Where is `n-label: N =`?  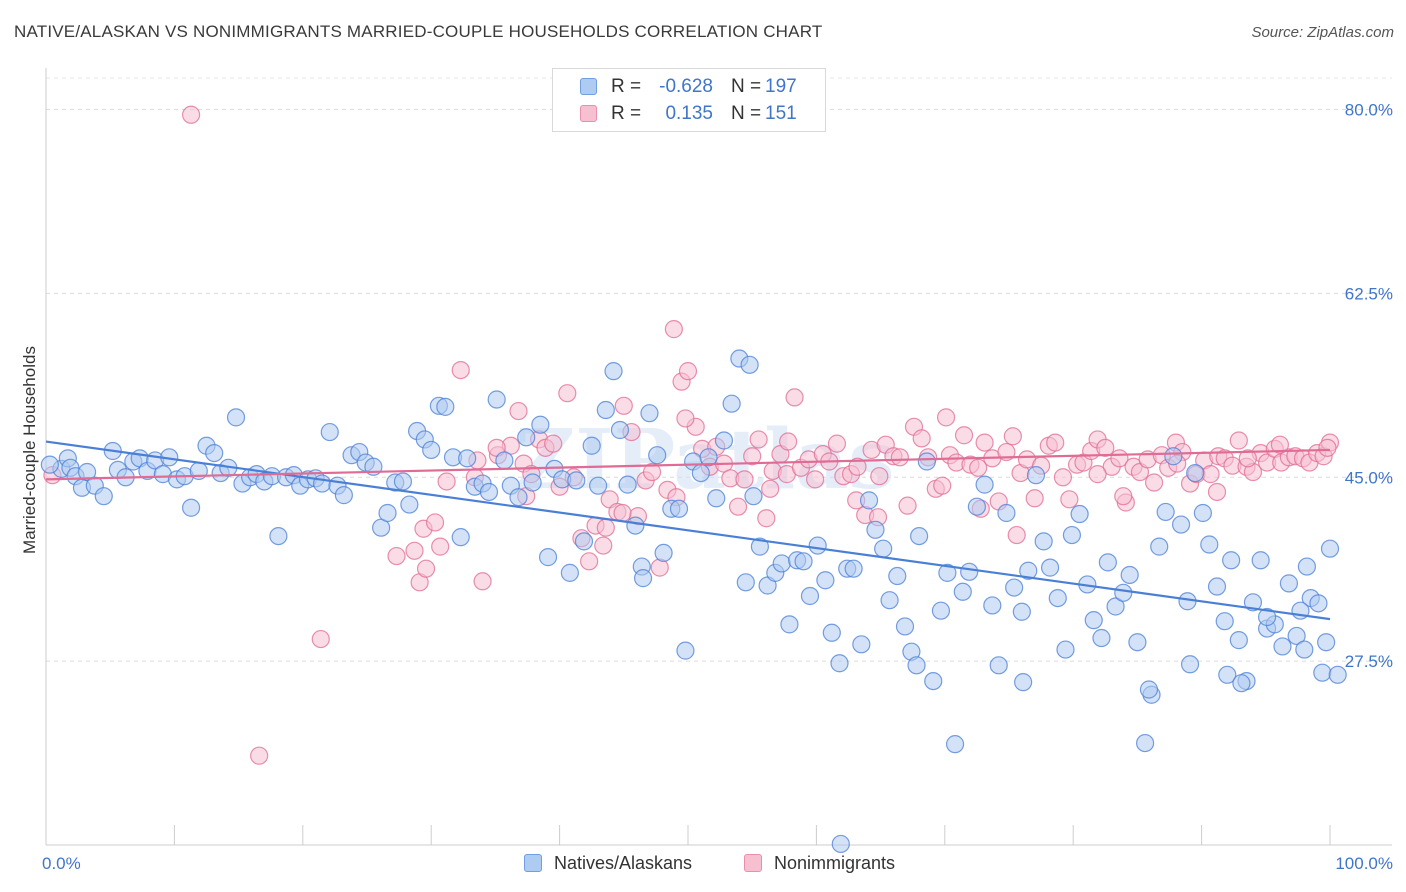
n-label: N = is located at coordinates (746, 86).